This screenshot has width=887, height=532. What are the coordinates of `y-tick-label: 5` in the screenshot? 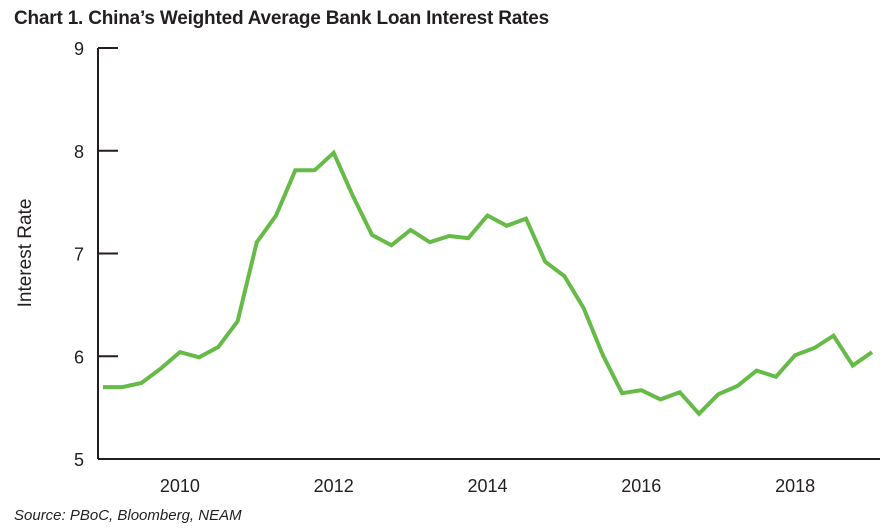 It's located at (79, 460).